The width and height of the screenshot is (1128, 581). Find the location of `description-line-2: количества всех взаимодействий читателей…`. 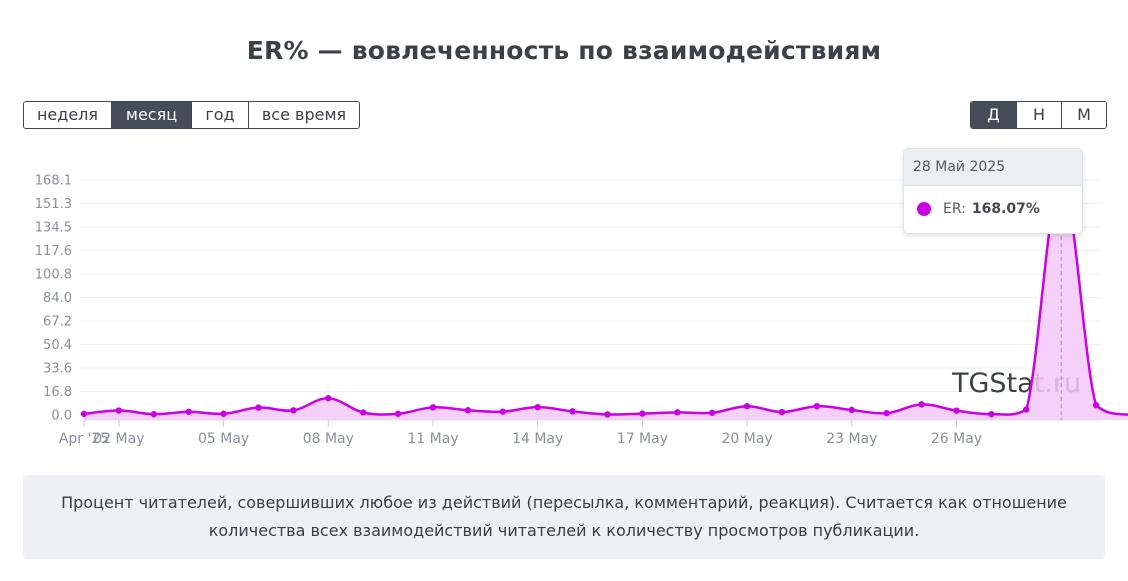

description-line-2: количества всех взаимодействий читателей… is located at coordinates (564, 530).